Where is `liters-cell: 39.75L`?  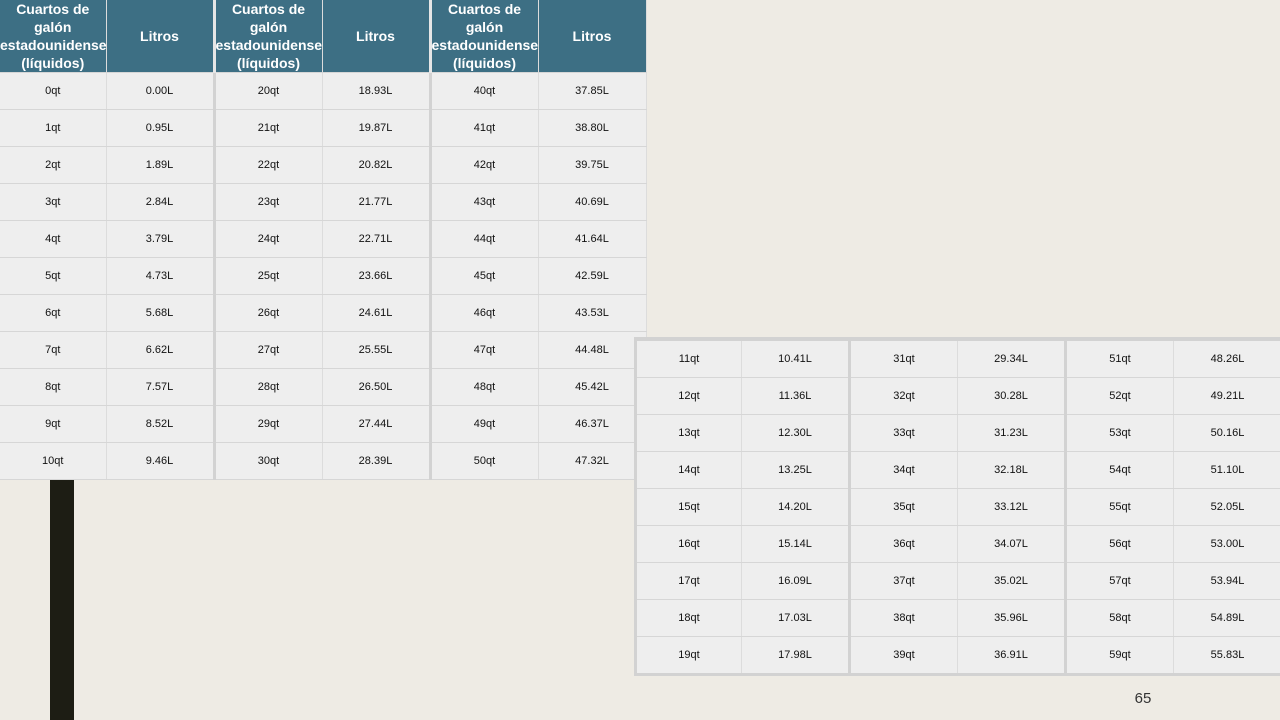
liters-cell: 39.75L is located at coordinates (592, 165).